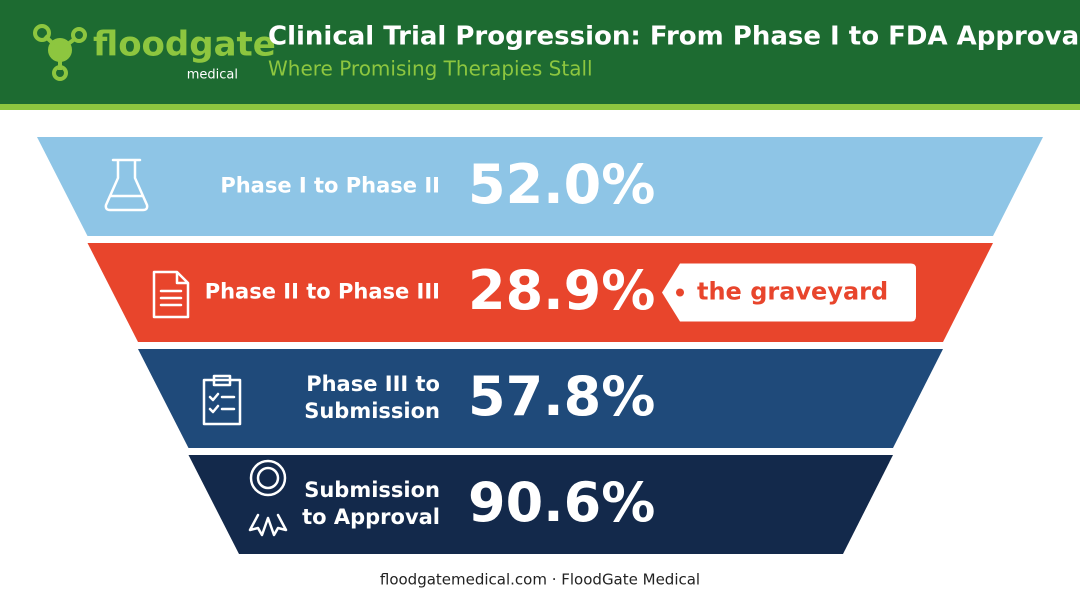 Image resolution: width=1080 pixels, height=603 pixels. I want to click on stage-label: to Approval, so click(371, 517).